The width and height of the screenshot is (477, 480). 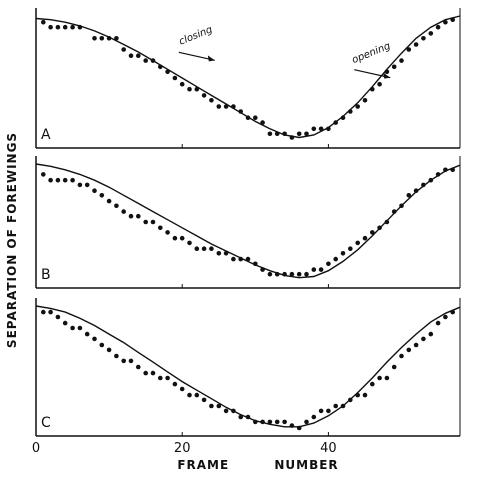 I want to click on panel-label: B, so click(x=46, y=275).